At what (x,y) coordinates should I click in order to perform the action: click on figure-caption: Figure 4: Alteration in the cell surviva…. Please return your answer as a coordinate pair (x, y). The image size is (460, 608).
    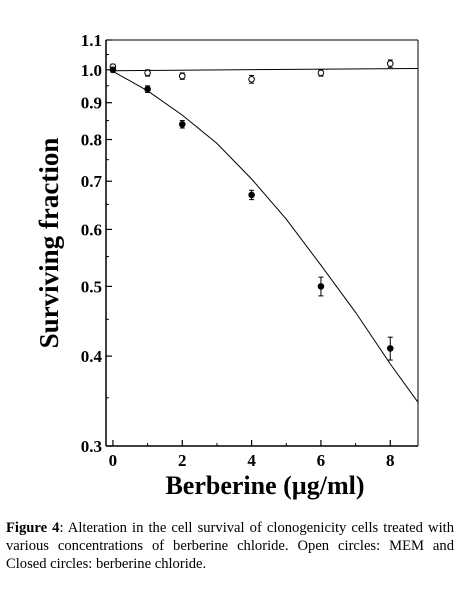
    Looking at the image, I should click on (230, 546).